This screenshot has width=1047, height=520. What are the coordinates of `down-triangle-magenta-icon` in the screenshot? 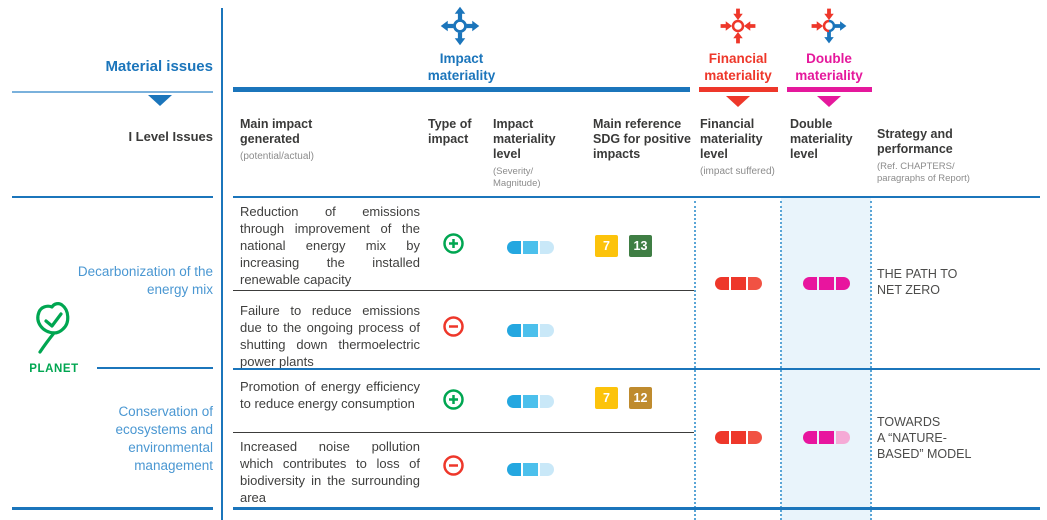 It's located at (829, 101).